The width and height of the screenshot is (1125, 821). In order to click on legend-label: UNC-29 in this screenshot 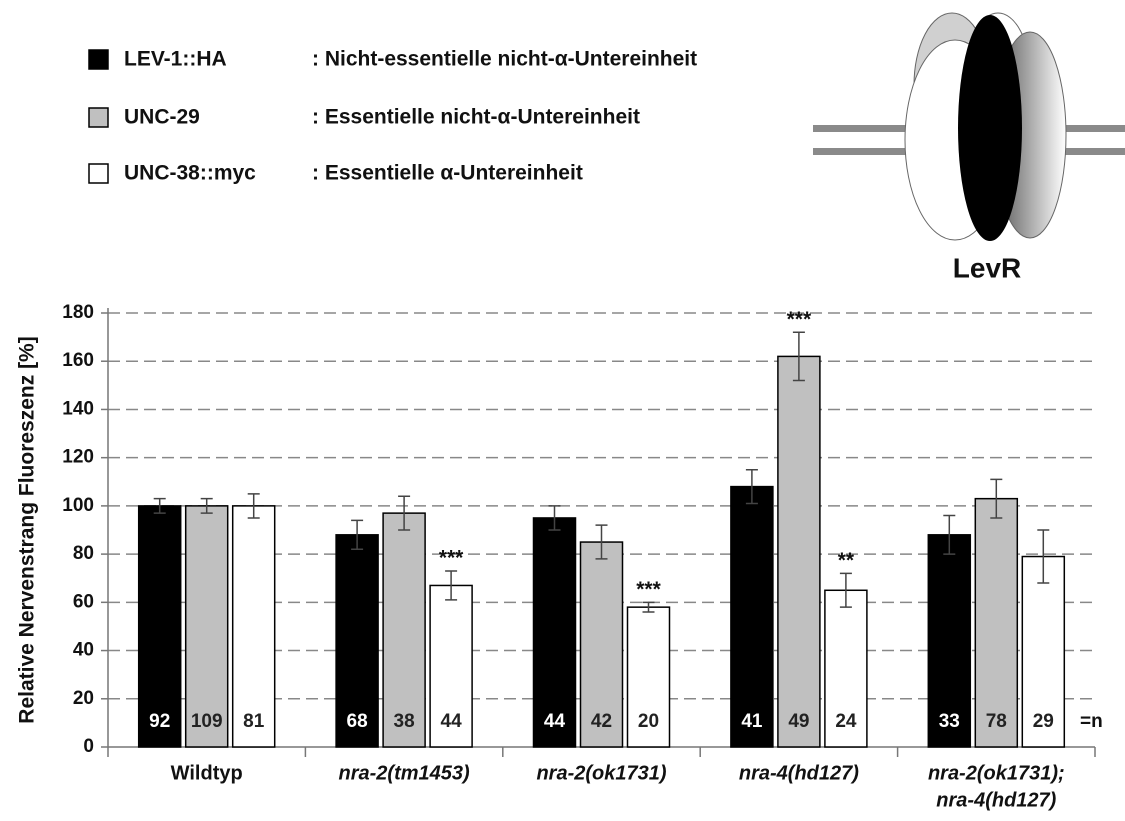, I will do `click(162, 117)`.